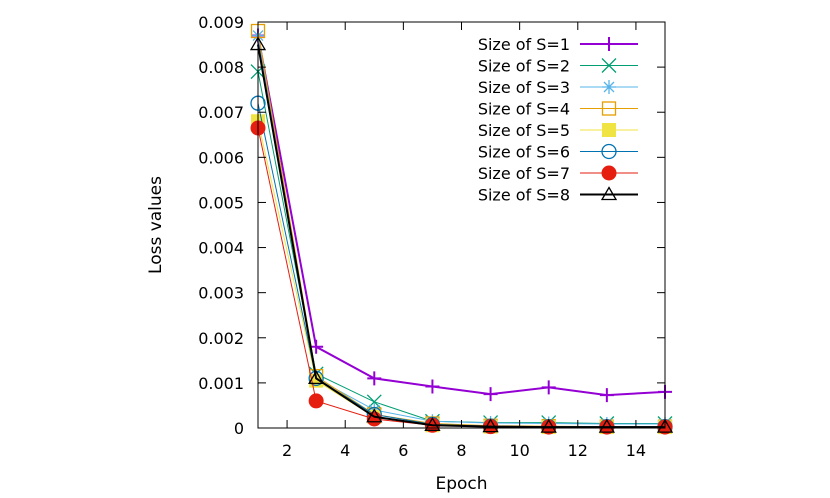  I want to click on legend-item: Size of S=3, so click(558, 87).